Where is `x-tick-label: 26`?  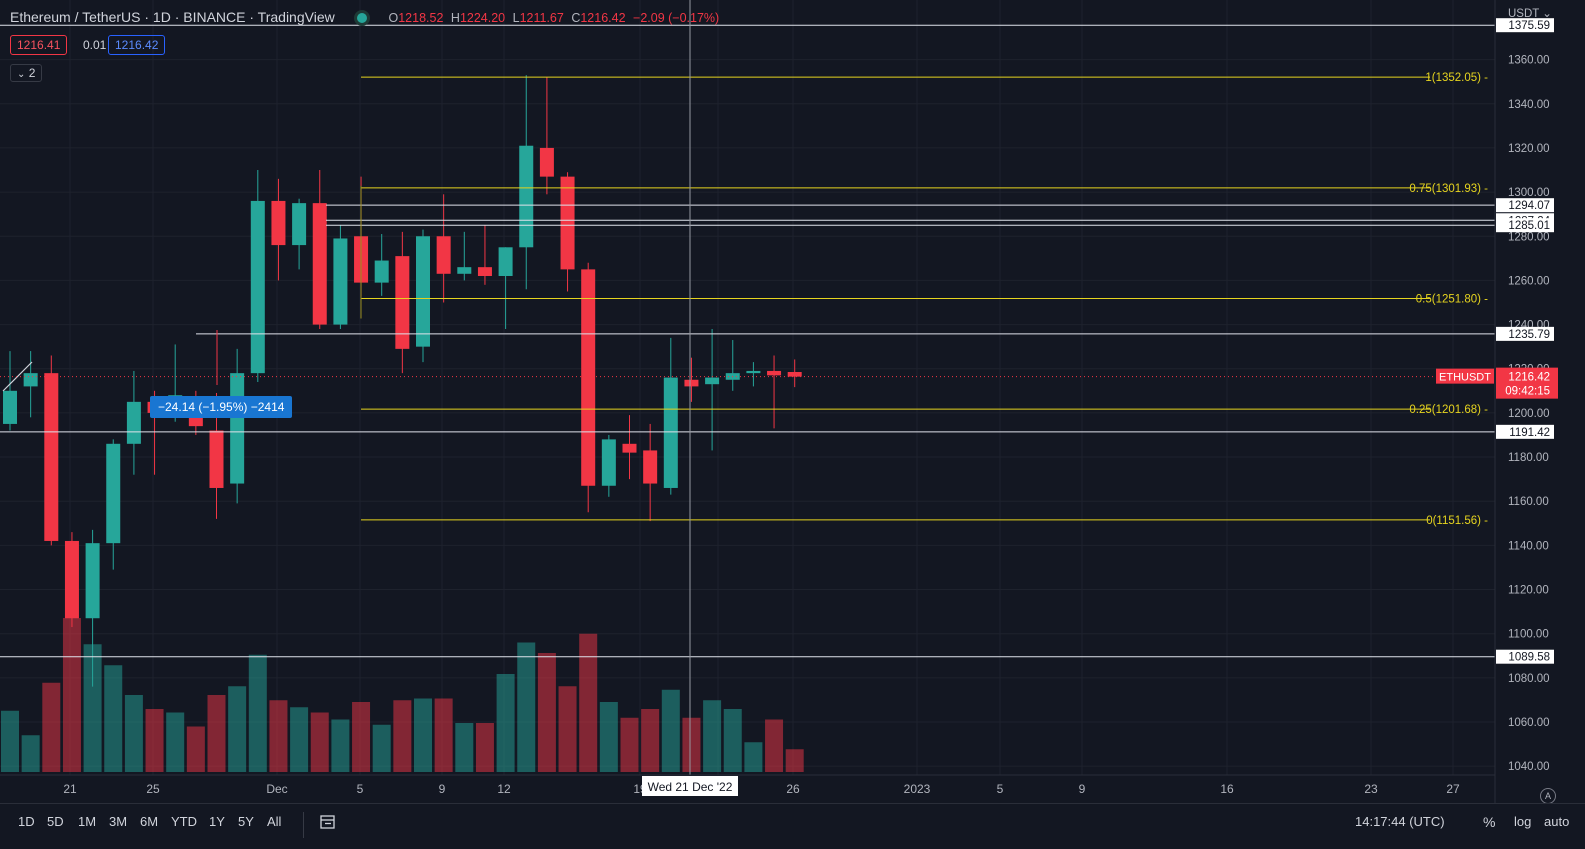
x-tick-label: 26 is located at coordinates (793, 789).